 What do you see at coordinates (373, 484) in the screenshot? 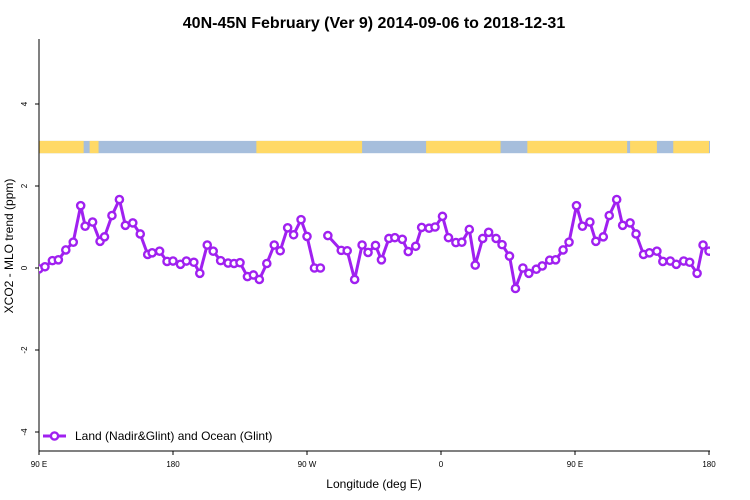
I see `x-axis-label: Longitude (deg E)` at bounding box center [373, 484].